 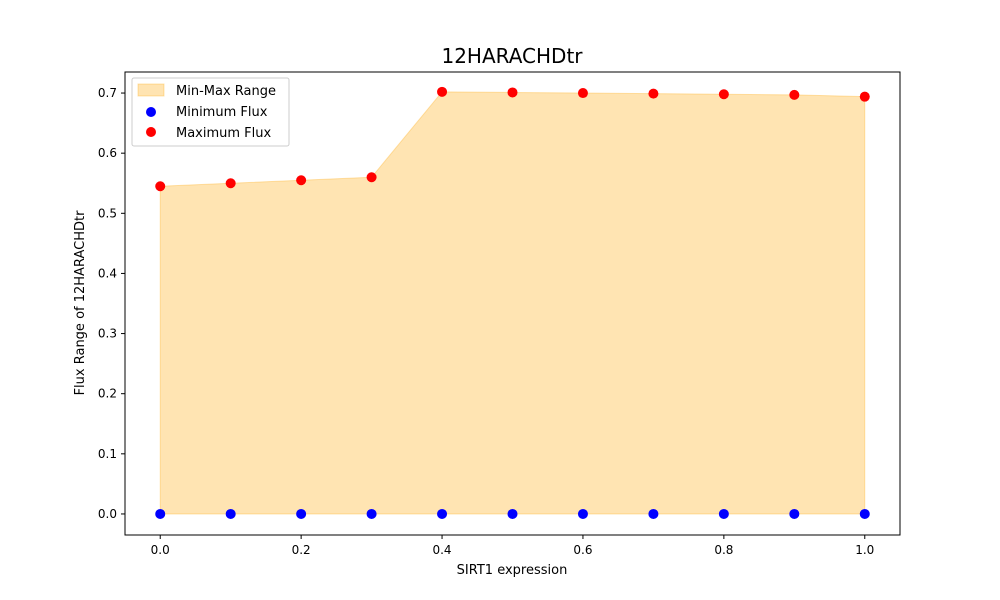 I want to click on x-tick-label: 0.0, so click(x=160, y=550).